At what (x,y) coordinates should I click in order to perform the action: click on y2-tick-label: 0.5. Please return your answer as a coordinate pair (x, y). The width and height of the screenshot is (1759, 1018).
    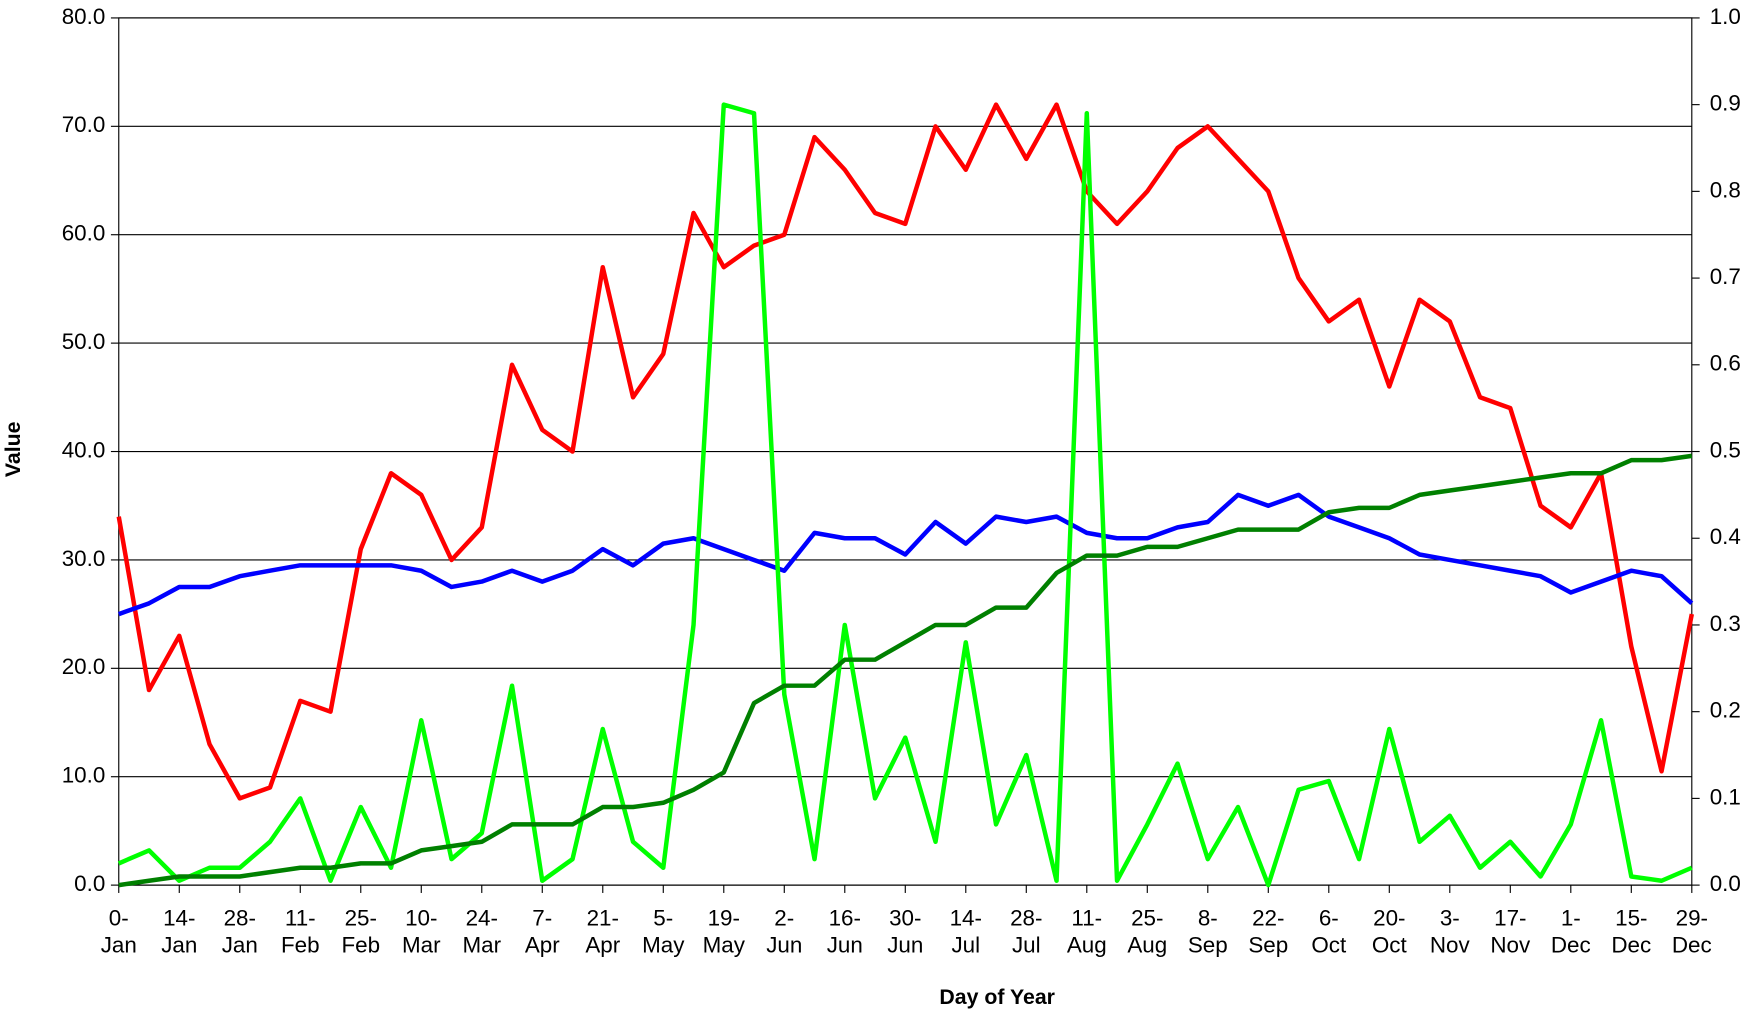
    Looking at the image, I should click on (1725, 449).